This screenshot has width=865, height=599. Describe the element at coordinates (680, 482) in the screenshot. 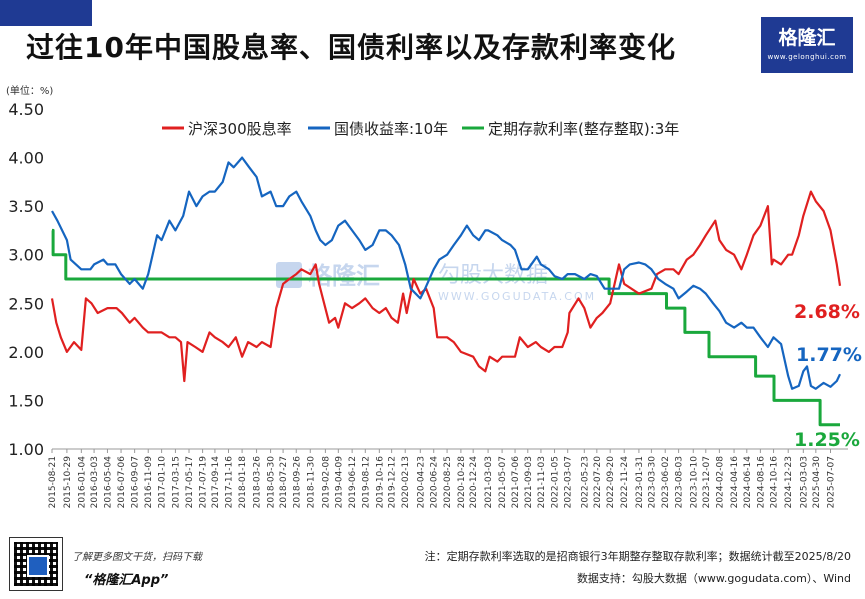

I see `x-tick-label: 2023-08-03` at that location.